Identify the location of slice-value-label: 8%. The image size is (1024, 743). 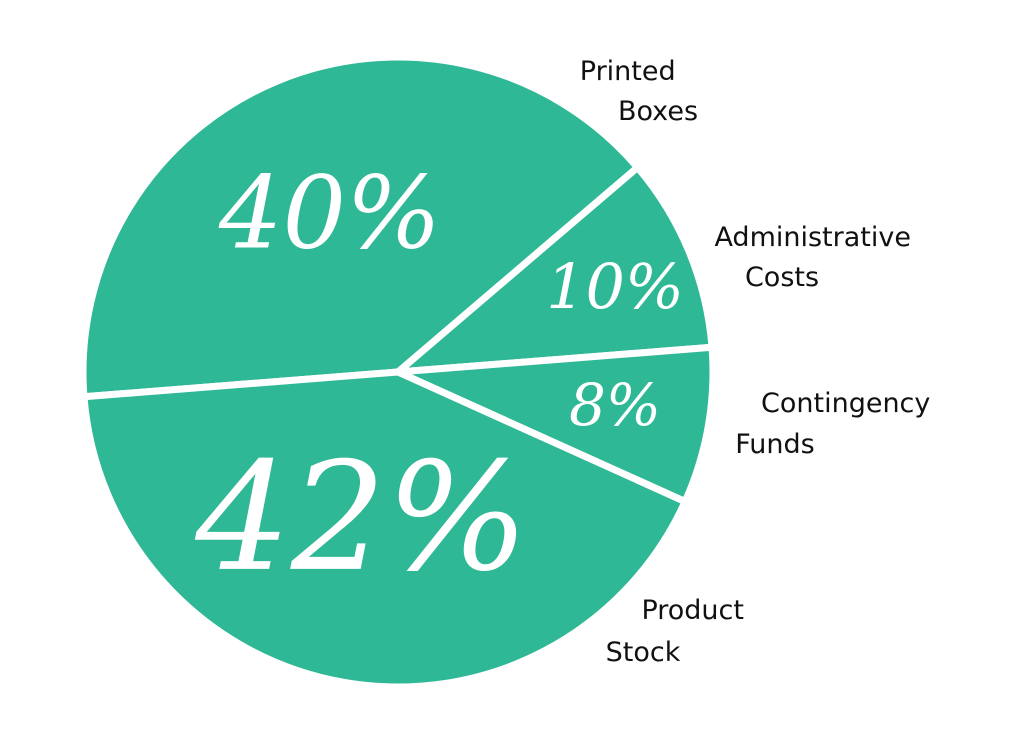
(615, 405).